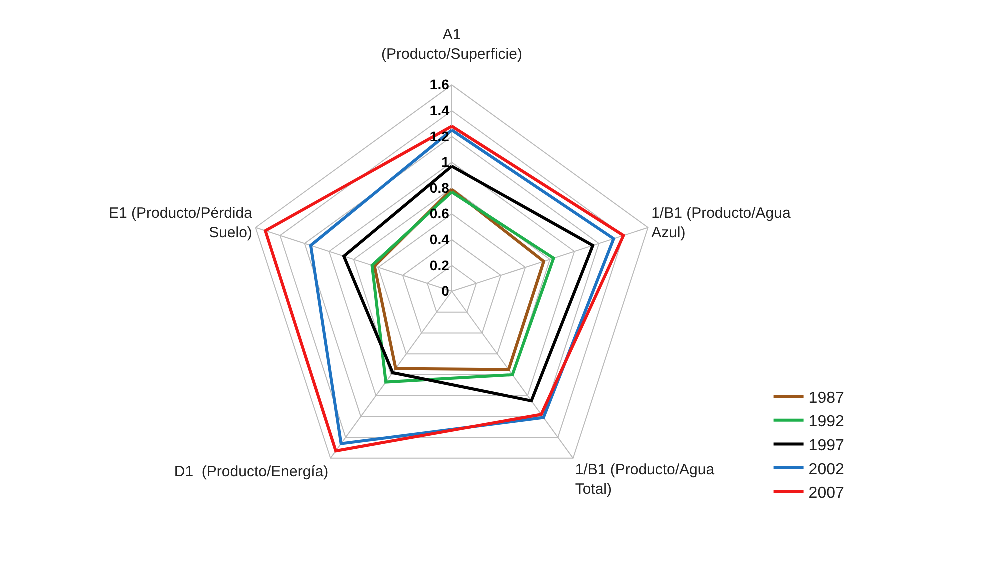 Image resolution: width=1000 pixels, height=583 pixels. Describe the element at coordinates (440, 188) in the screenshot. I see `y-tick-label: 0.8` at that location.